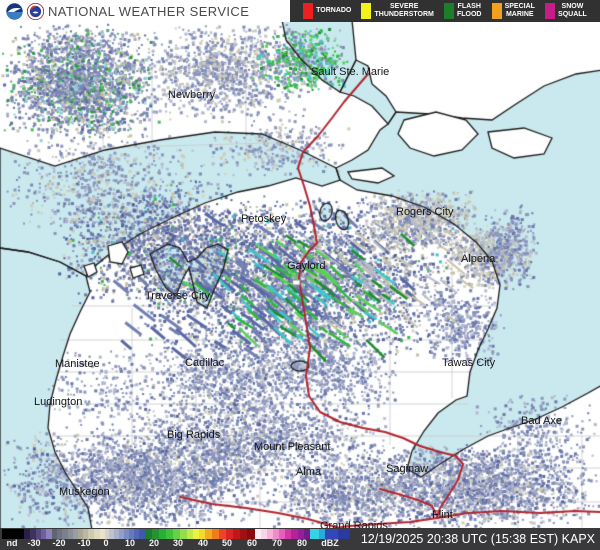 This screenshot has height=550, width=600. I want to click on warning-item: SNOW SQUALL, so click(566, 11).